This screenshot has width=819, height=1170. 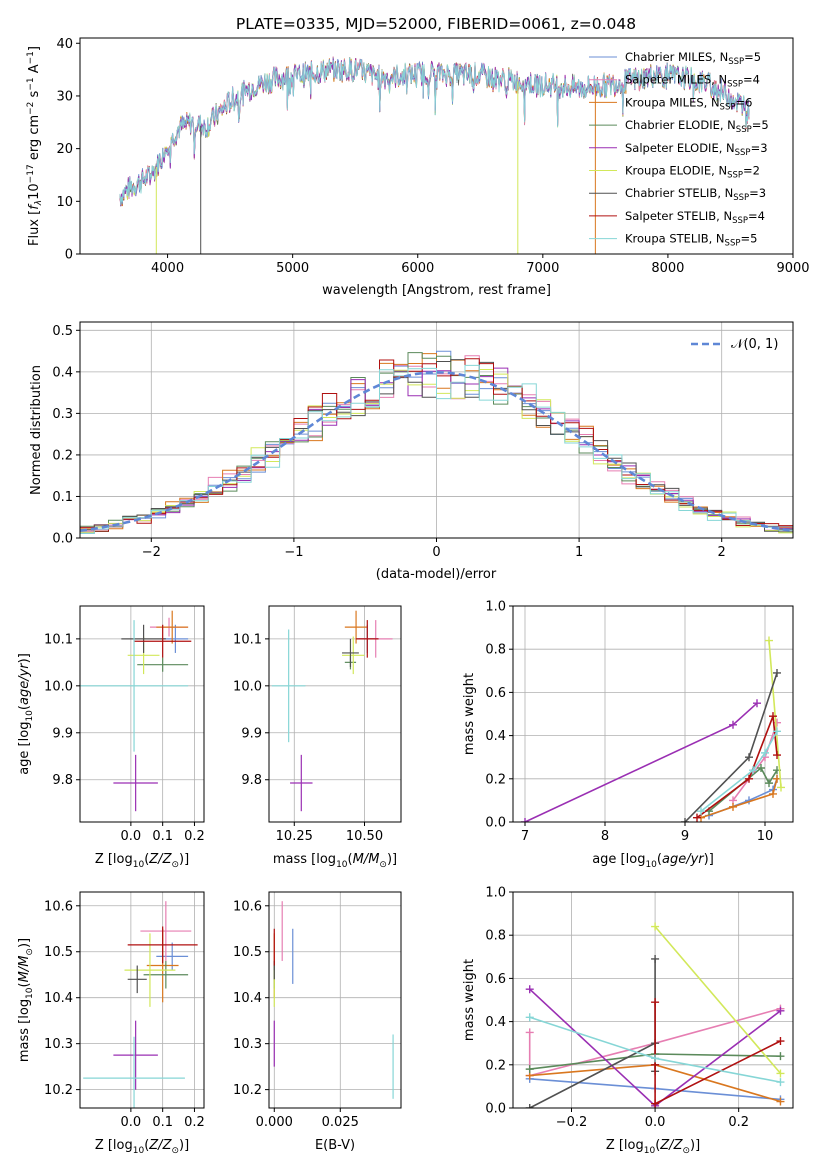 What do you see at coordinates (340, 1122) in the screenshot?
I see `x-tick-label: 0.025` at bounding box center [340, 1122].